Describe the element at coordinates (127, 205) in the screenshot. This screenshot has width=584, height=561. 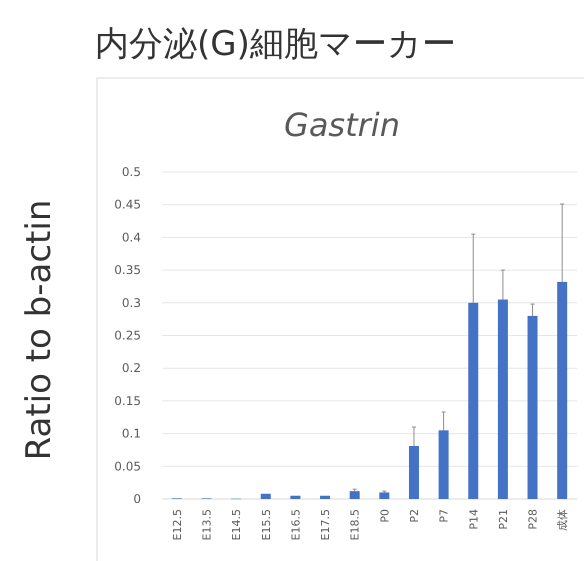
I see `y-tick-label: 0.45` at that location.